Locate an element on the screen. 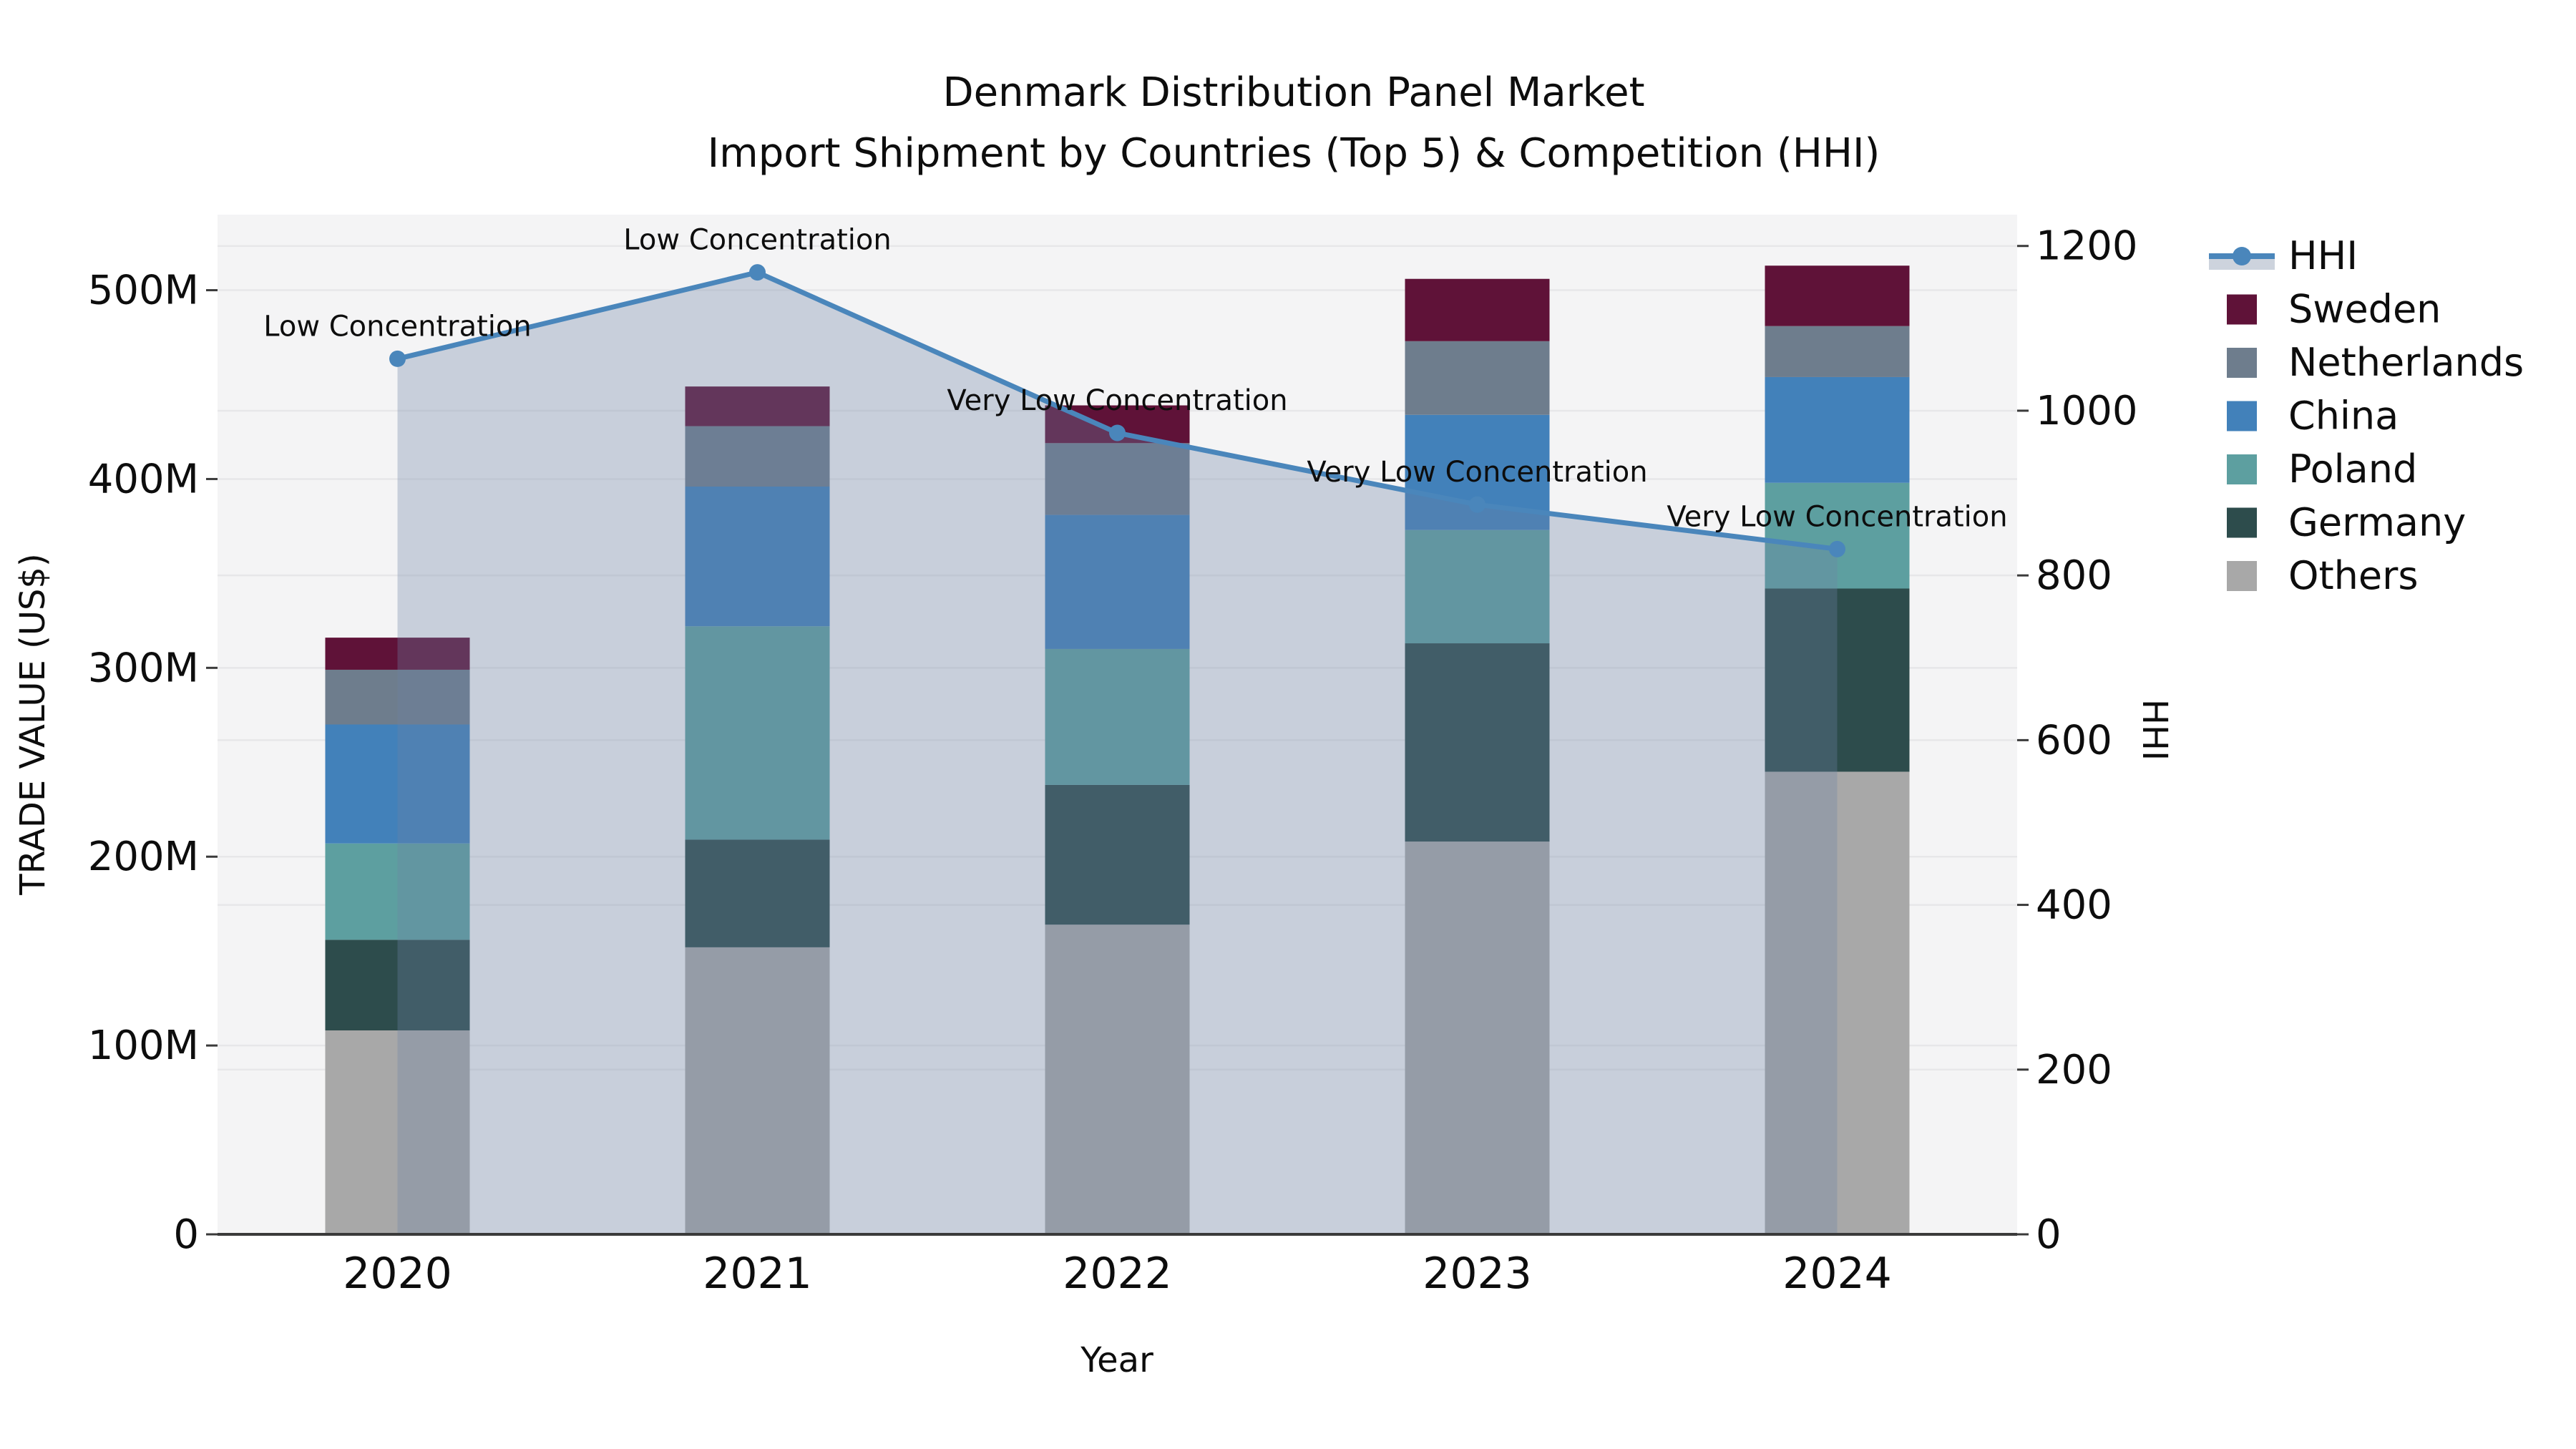 The height and width of the screenshot is (1449, 2576). left-tick-label: 200M is located at coordinates (143, 857).